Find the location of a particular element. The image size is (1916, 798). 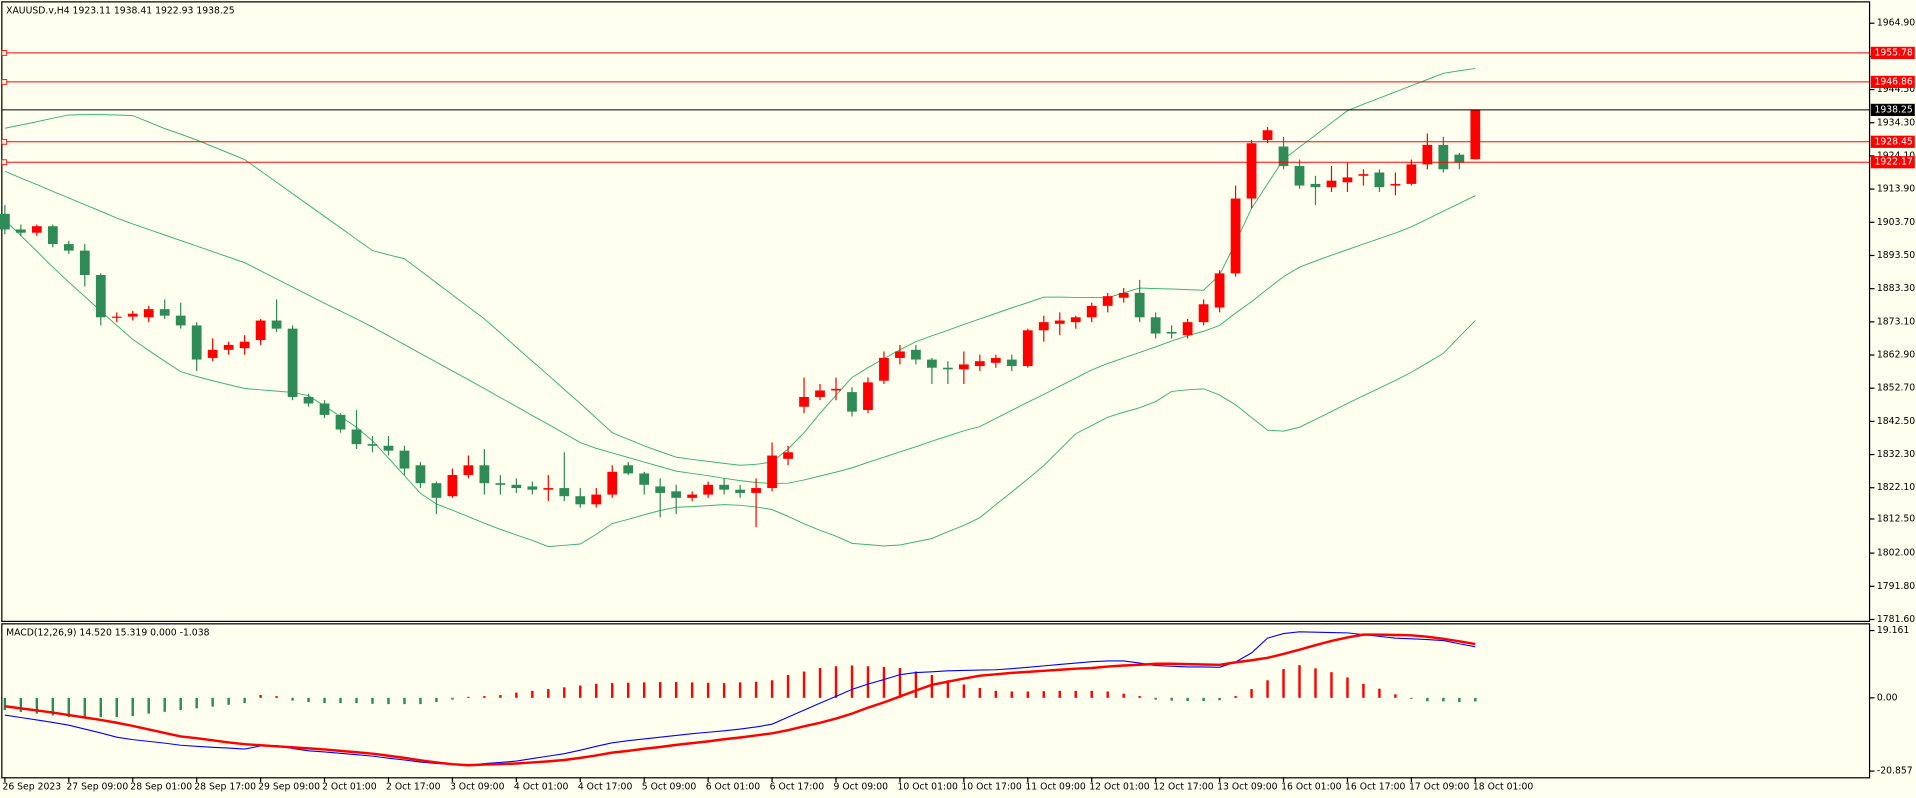

x-tick-label: 26 Sep 2023 is located at coordinates (31, 786).